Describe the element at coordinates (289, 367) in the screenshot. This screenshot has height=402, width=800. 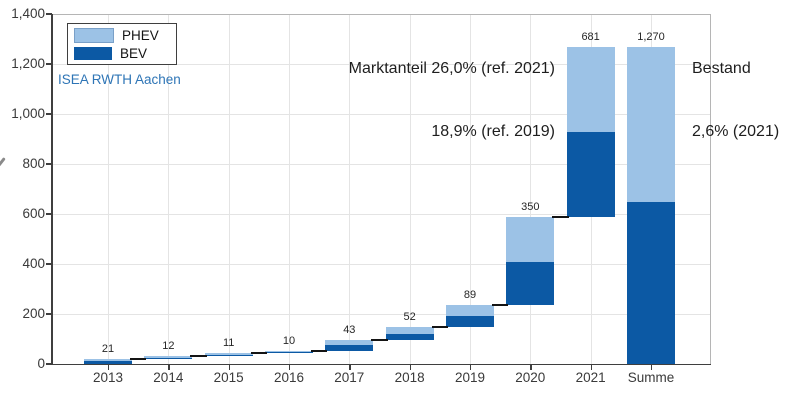
I see `x-tick-2016` at that location.